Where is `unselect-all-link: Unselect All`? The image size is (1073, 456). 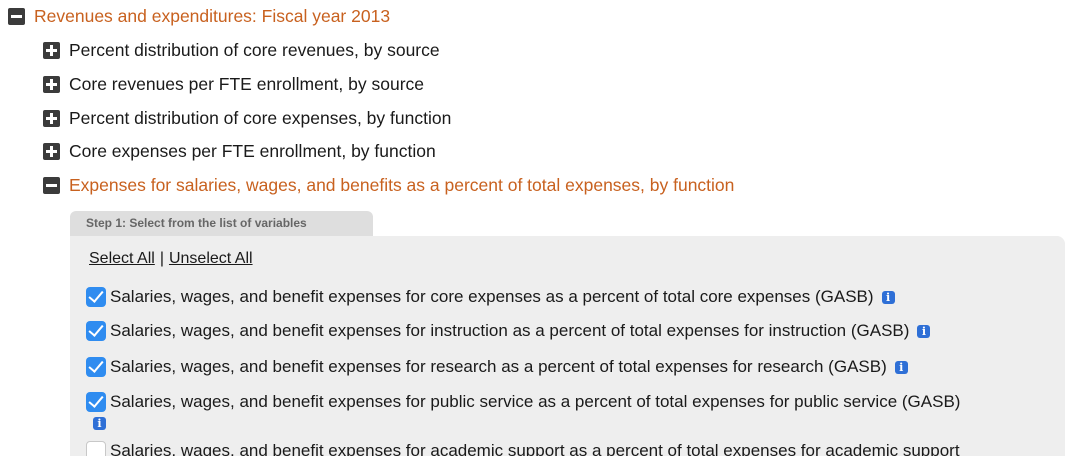
unselect-all-link: Unselect All is located at coordinates (210, 258).